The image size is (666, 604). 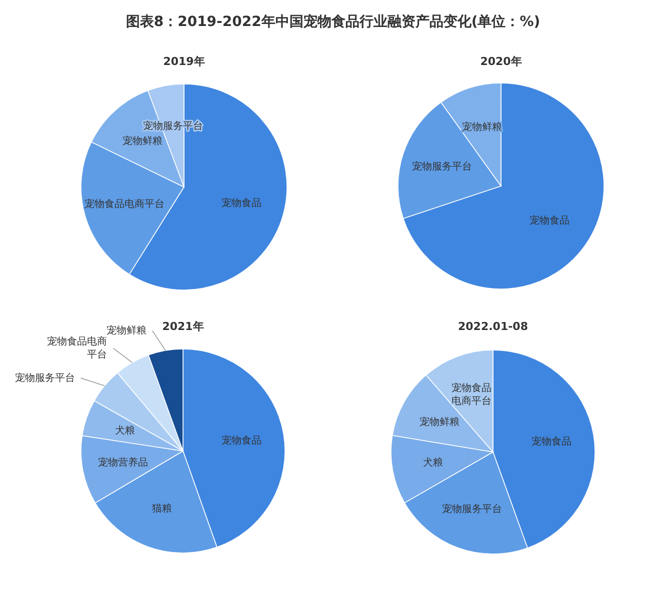 What do you see at coordinates (333, 21) in the screenshot?
I see `text: 图表8：2019-2022年中国宠物食品行业融资产品变化(单位：%)` at bounding box center [333, 21].